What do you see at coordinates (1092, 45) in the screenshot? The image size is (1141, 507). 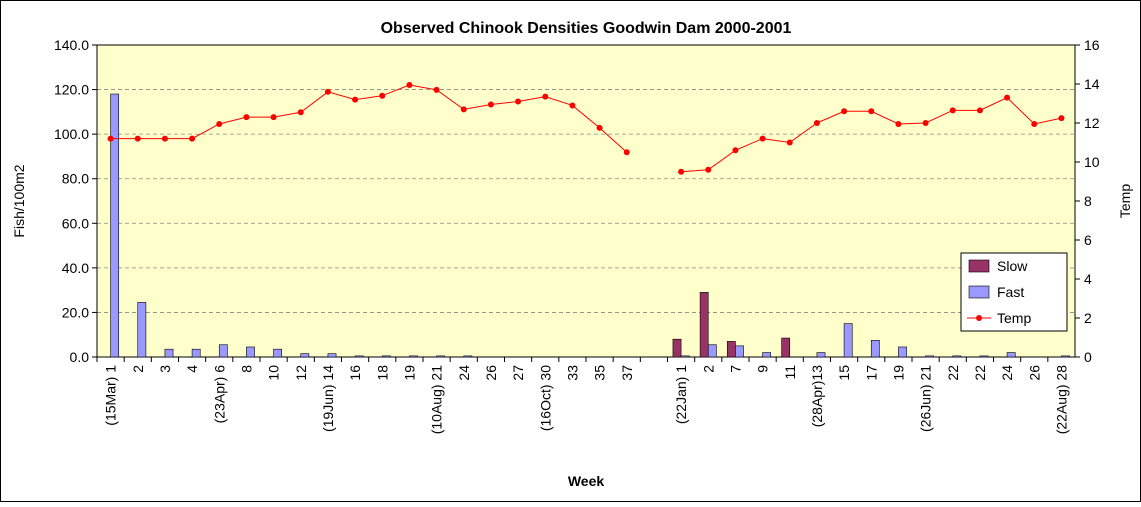 I see `y2-tick-label: 16` at bounding box center [1092, 45].